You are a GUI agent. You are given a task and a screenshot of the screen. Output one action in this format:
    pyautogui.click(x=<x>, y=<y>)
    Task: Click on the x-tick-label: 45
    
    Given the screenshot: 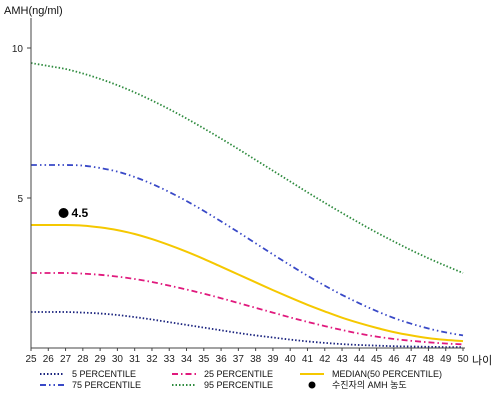 What is the action you would take?
    pyautogui.click(x=377, y=359)
    